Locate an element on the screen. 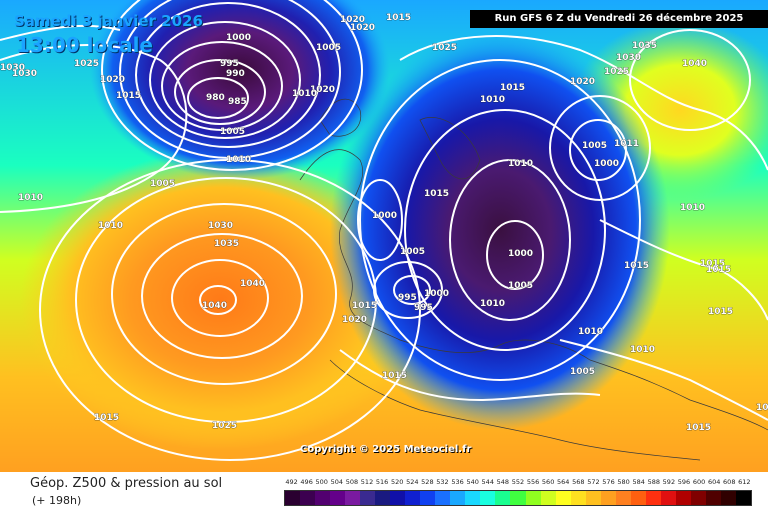  copyright-text: Copyright © 2025 Meteociel.fr is located at coordinates (386, 449).